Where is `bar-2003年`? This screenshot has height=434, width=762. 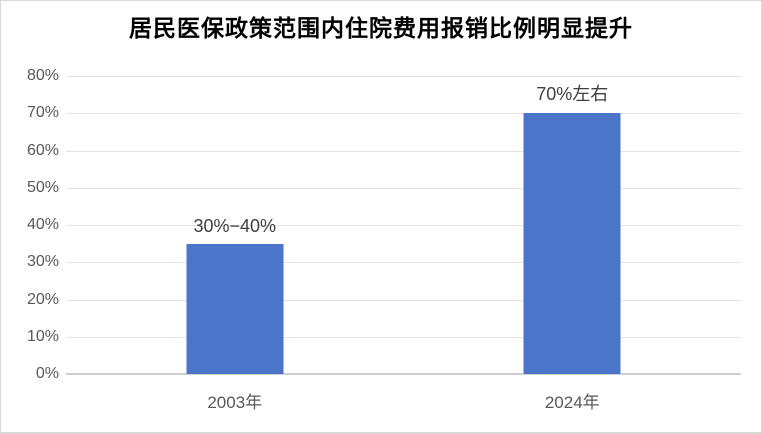
bar-2003年 is located at coordinates (235, 308).